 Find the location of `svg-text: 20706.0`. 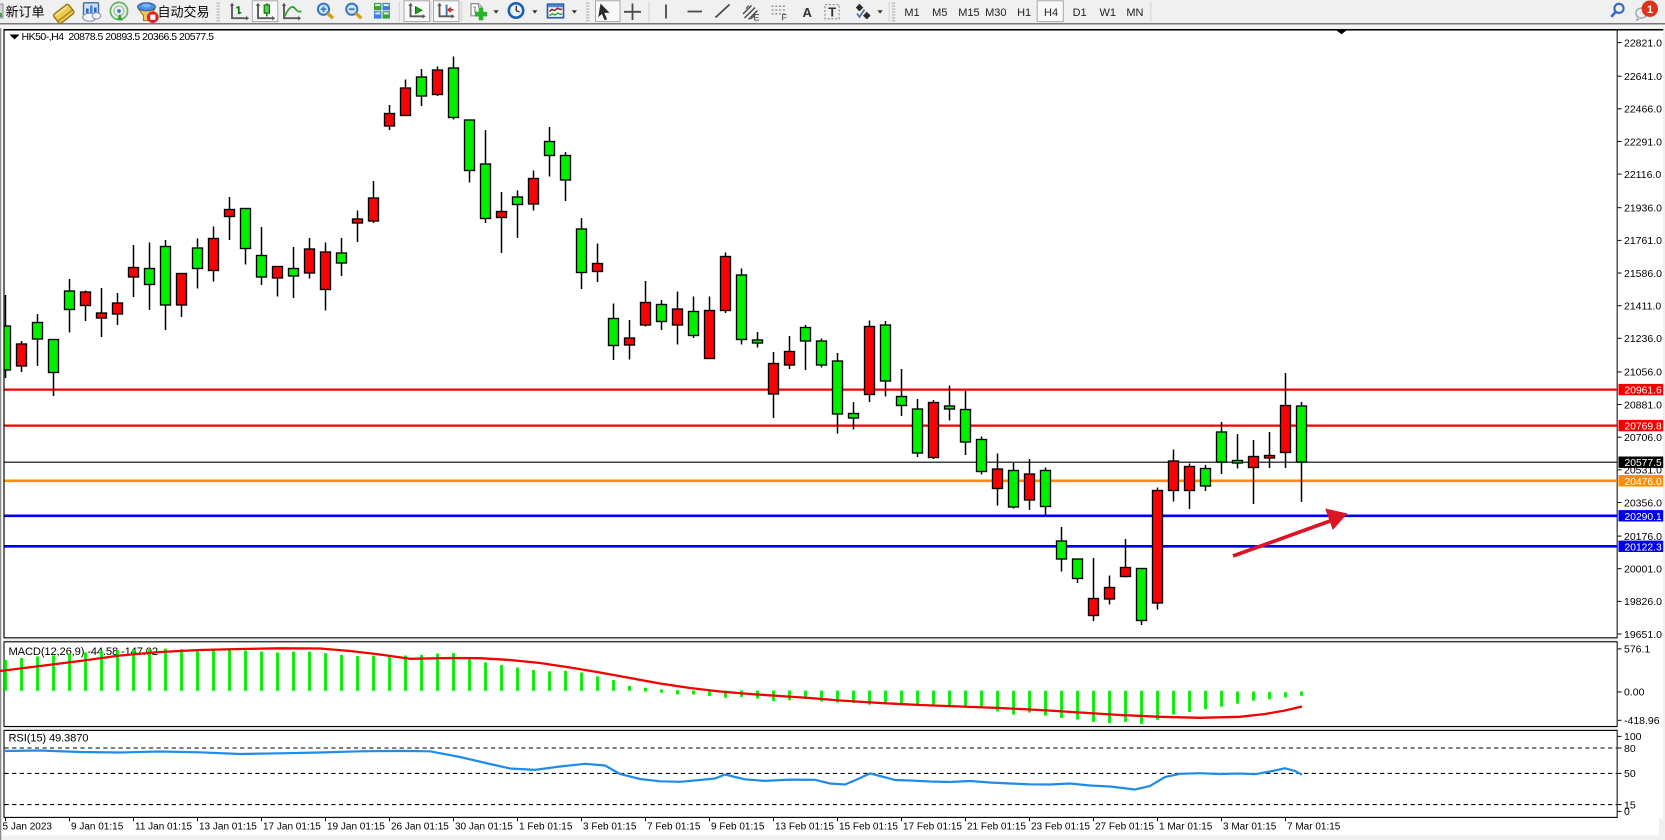

svg-text: 20706.0 is located at coordinates (1643, 438).